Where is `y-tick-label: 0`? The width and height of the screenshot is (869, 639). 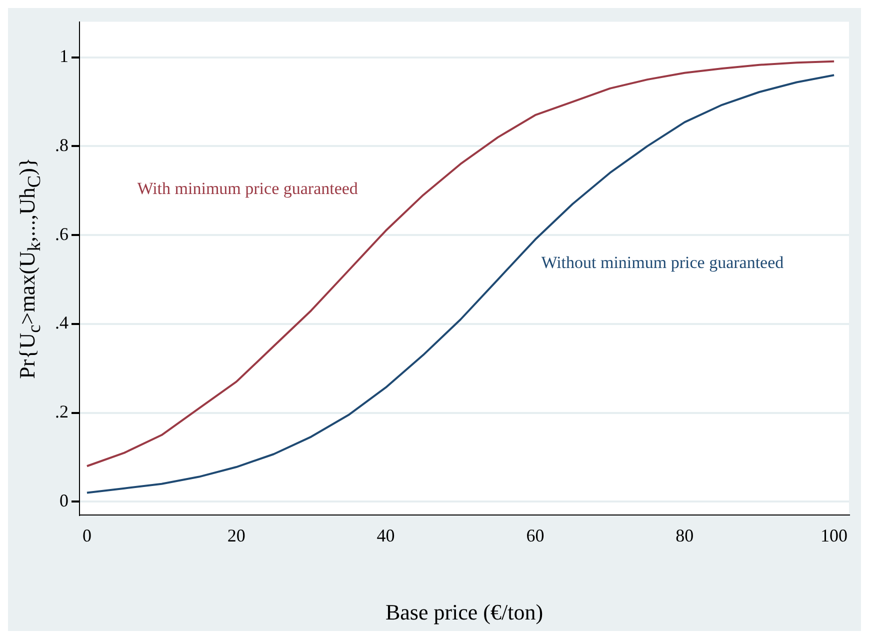
y-tick-label: 0 is located at coordinates (64, 500).